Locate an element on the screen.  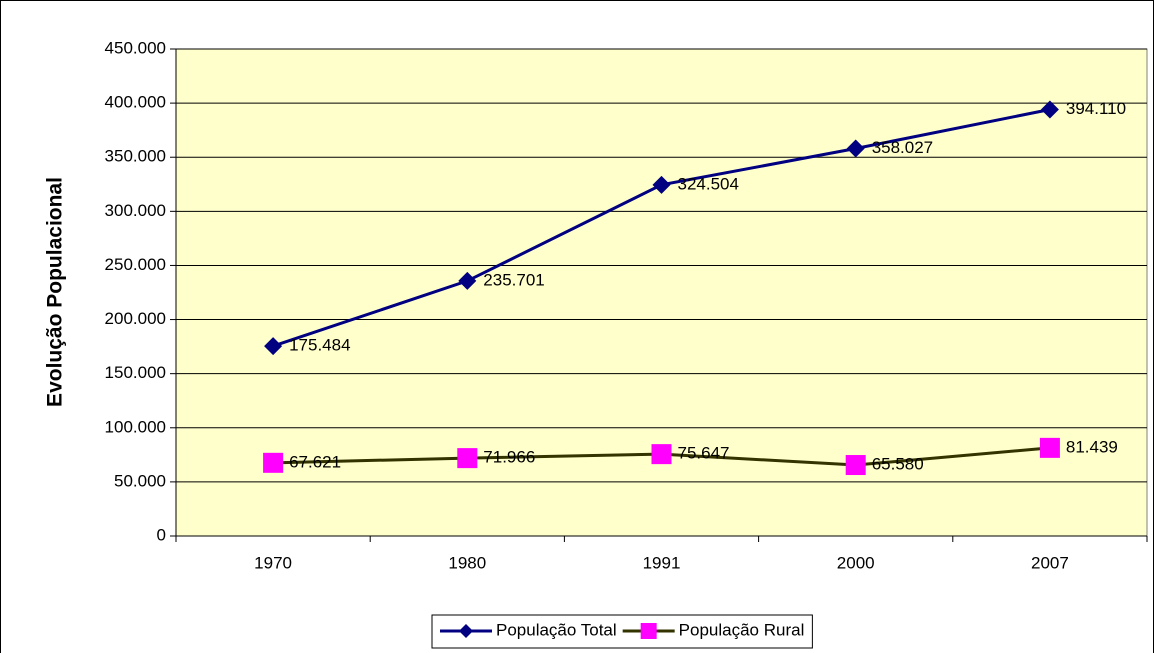
legend-label: População Rural is located at coordinates (742, 629).